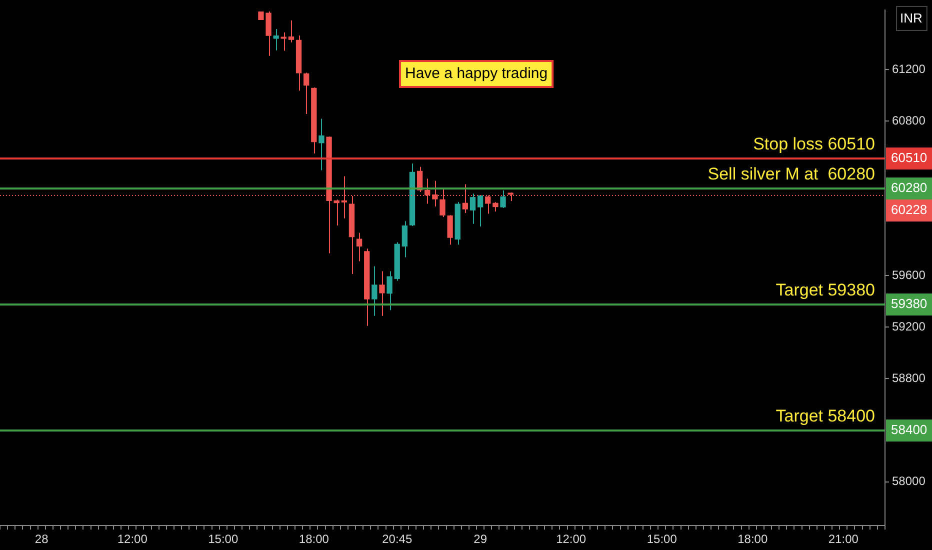 Image resolution: width=932 pixels, height=550 pixels. Describe the element at coordinates (909, 158) in the screenshot. I see `text: 60510` at that location.